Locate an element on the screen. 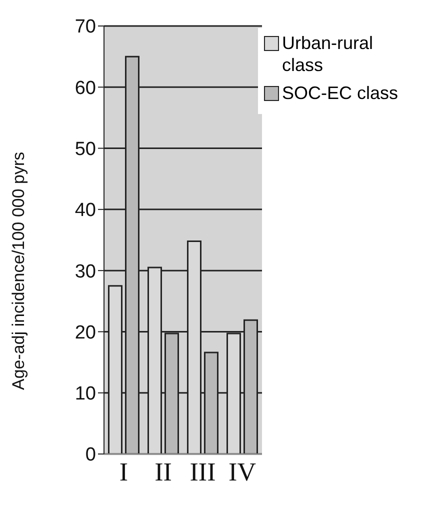 The width and height of the screenshot is (428, 508). y-tick-label: 30 is located at coordinates (85, 271).